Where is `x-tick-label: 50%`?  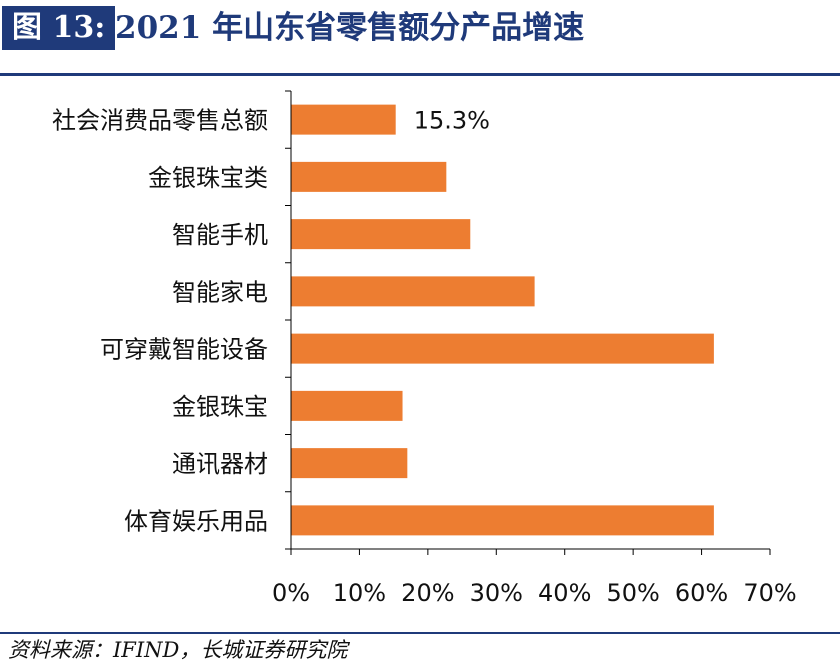
x-tick-label: 50% is located at coordinates (632, 593).